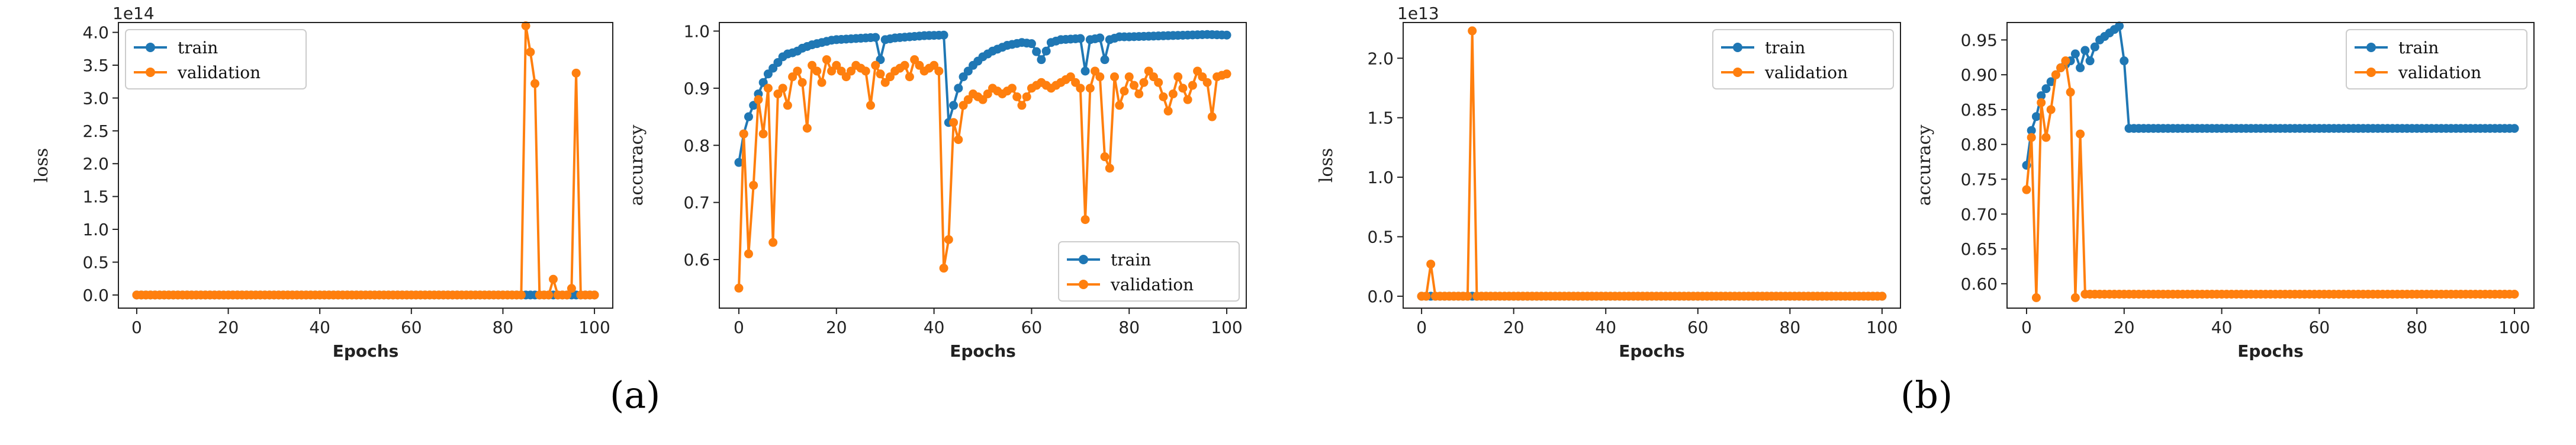 The image size is (2576, 445). I want to click on panel-label-a: (a), so click(635, 395).